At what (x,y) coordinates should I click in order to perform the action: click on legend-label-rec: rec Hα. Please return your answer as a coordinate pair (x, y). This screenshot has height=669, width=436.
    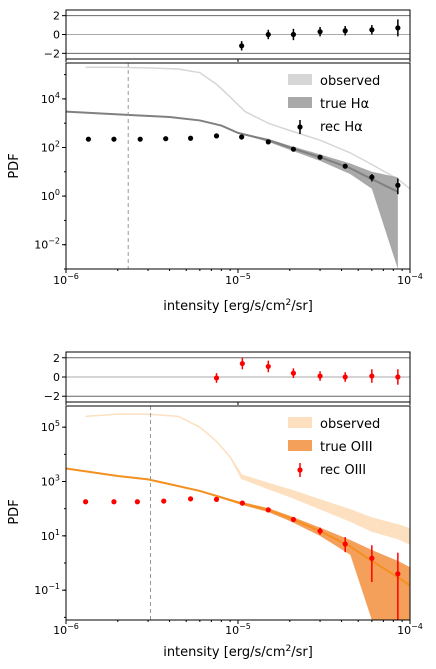
    Looking at the image, I should click on (341, 127).